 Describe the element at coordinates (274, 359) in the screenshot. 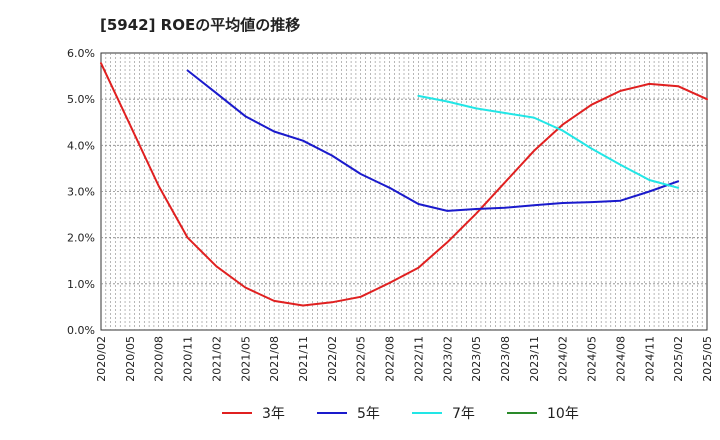

I see `x-tick-label: 2021/08` at that location.